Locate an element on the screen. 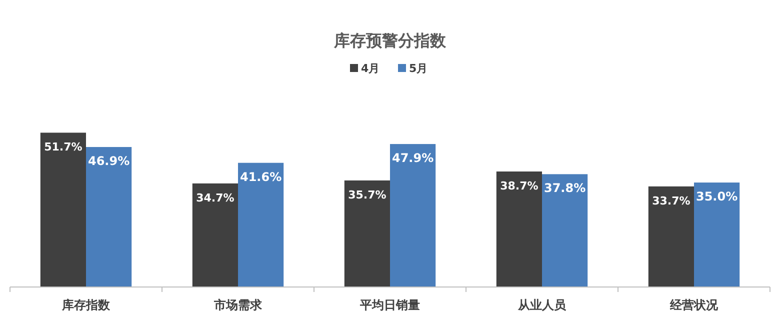 The width and height of the screenshot is (780, 333). data-label: 33.7% is located at coordinates (671, 201).